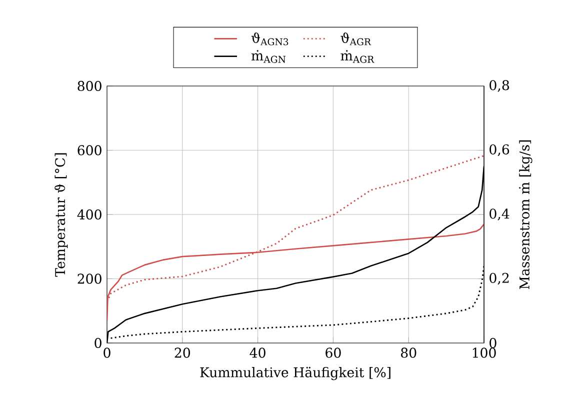 This screenshot has width=571, height=416. Describe the element at coordinates (500, 214) in the screenshot. I see `y2-tick-label: 0,4` at that location.